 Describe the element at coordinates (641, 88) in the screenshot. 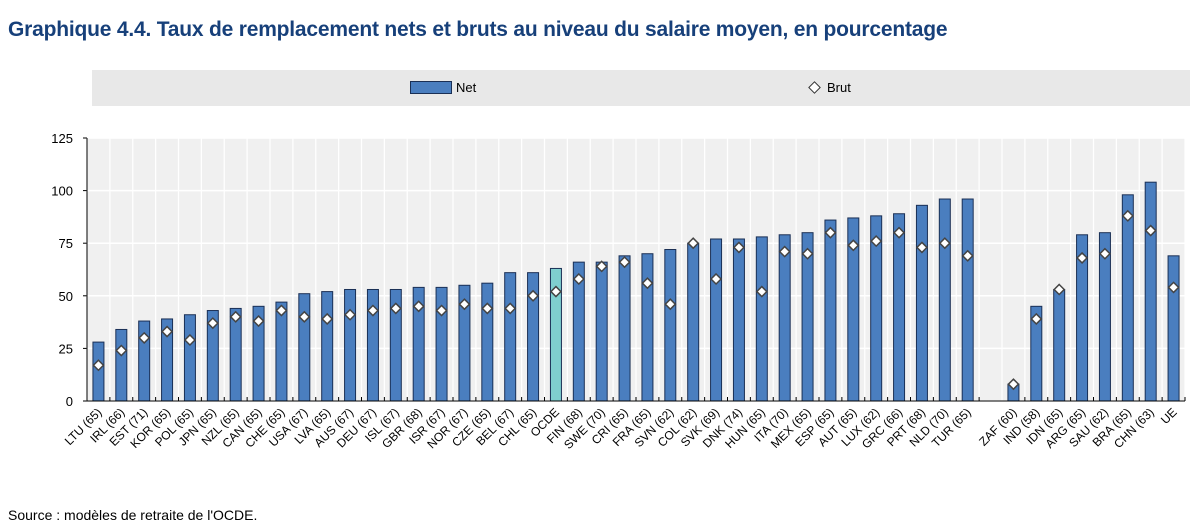

I see `legend: Net Brut` at that location.